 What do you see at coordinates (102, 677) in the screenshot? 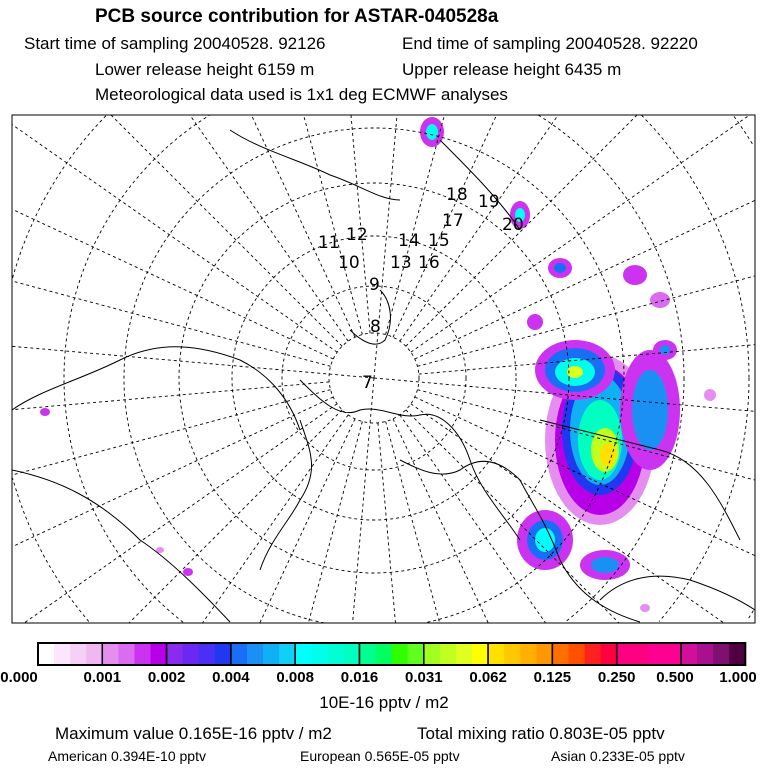
I see `colorbar-tick-label: 0.001` at bounding box center [102, 677].